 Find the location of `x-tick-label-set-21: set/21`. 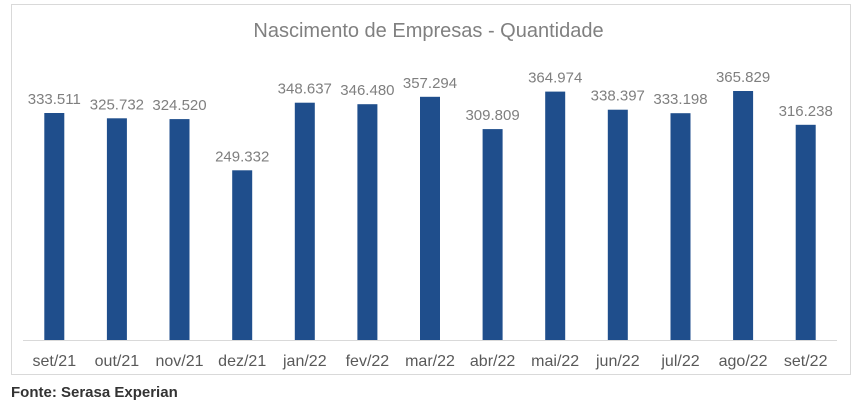

x-tick-label-set-21: set/21 is located at coordinates (55, 361).